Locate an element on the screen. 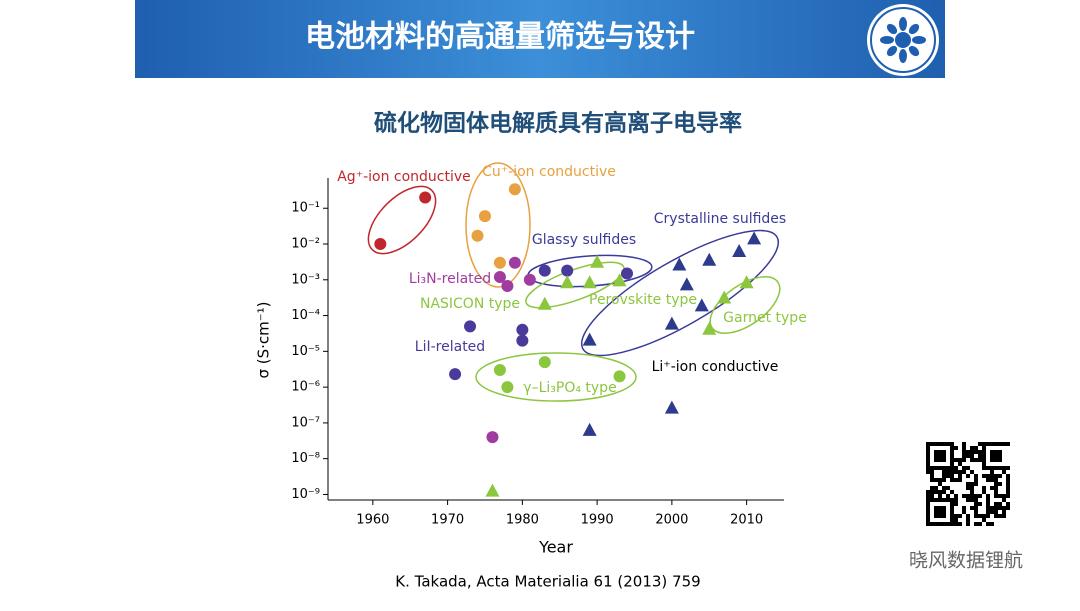 This screenshot has height=611, width=1080. y-tick-label: 10⁻⁶ is located at coordinates (305, 387).